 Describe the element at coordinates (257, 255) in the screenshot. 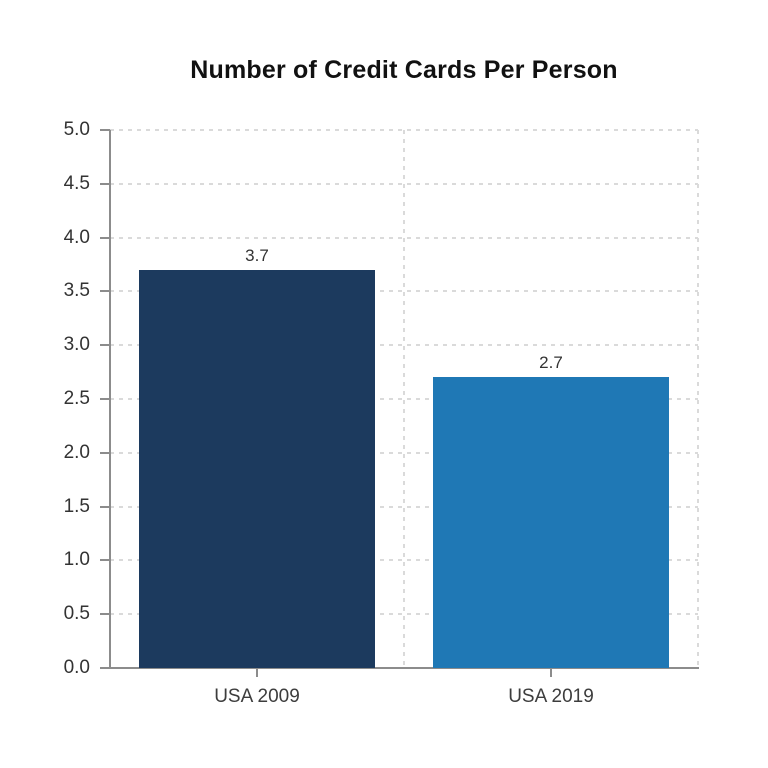

I see `bar-value-label: 3.7` at that location.